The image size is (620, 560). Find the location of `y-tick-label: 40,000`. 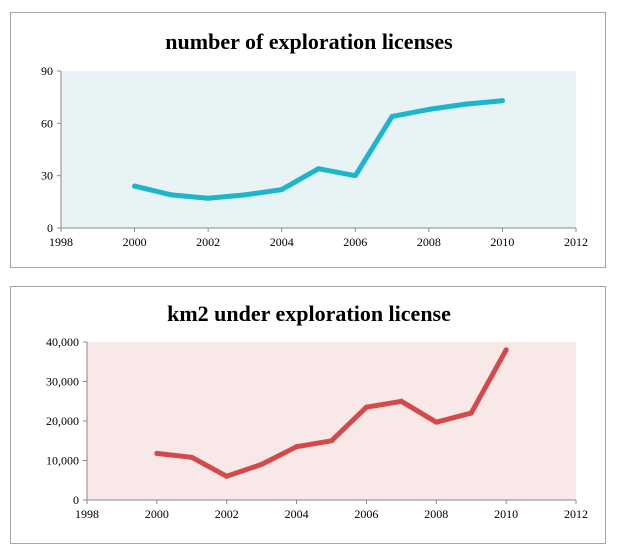

y-tick-label: 40,000 is located at coordinates (62, 342).